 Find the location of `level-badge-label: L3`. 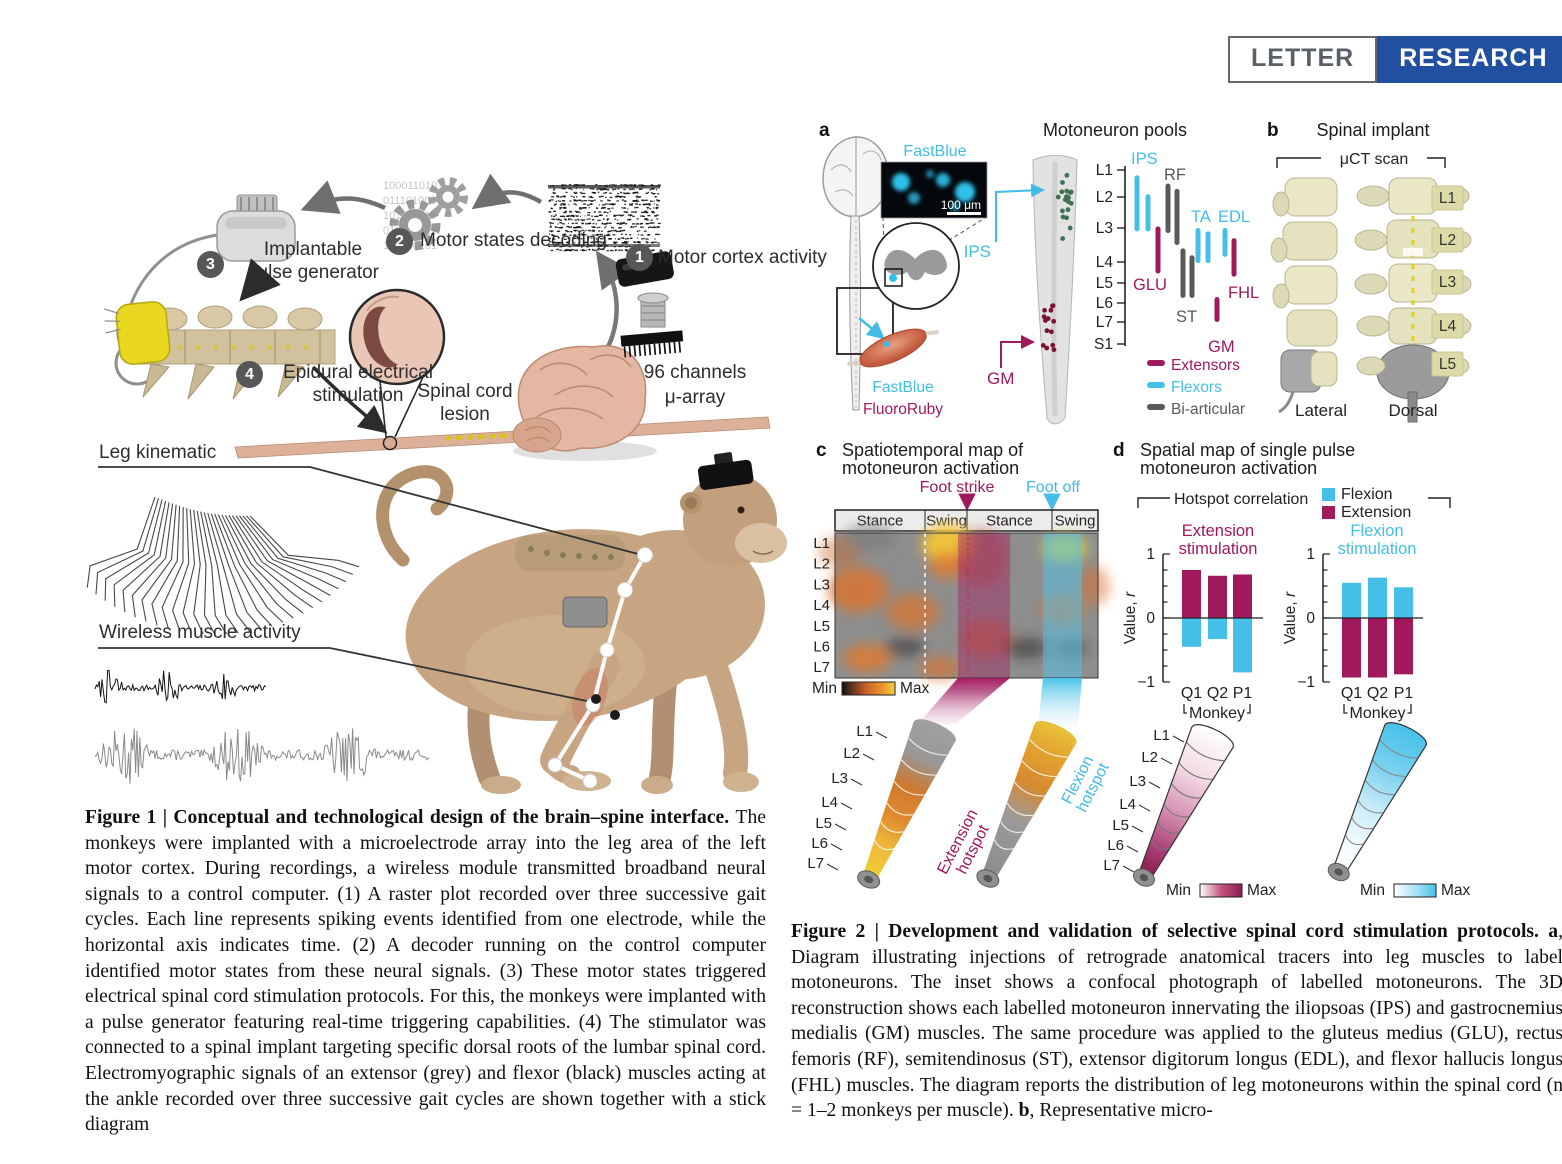

level-badge-label: L3 is located at coordinates (1447, 282).